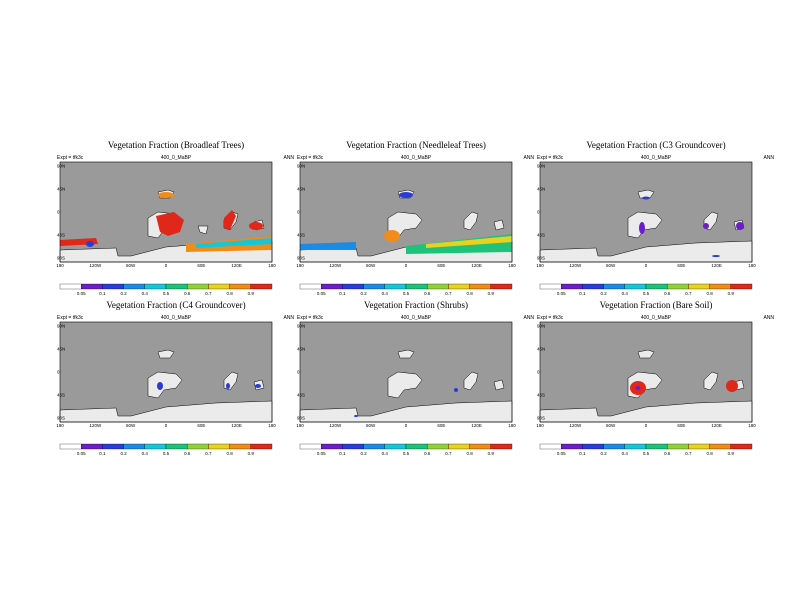 The width and height of the screenshot is (800, 600). Describe the element at coordinates (645, 225) in the screenshot. I see `north-africa-land` at that location.